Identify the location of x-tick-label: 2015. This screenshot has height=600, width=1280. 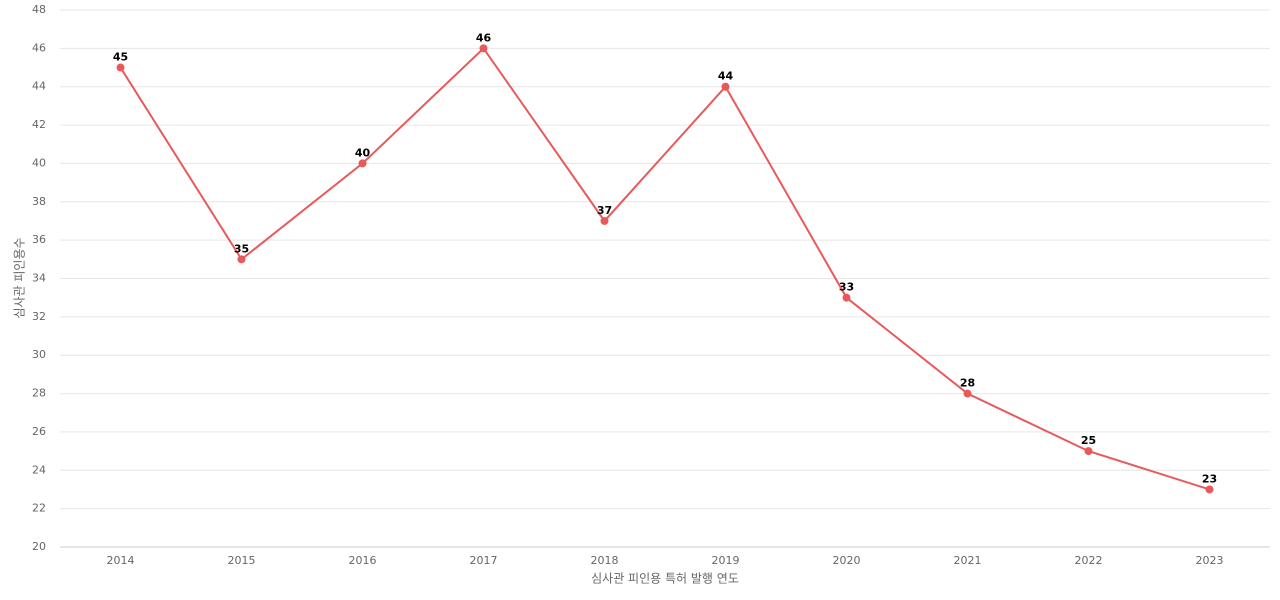
(242, 560).